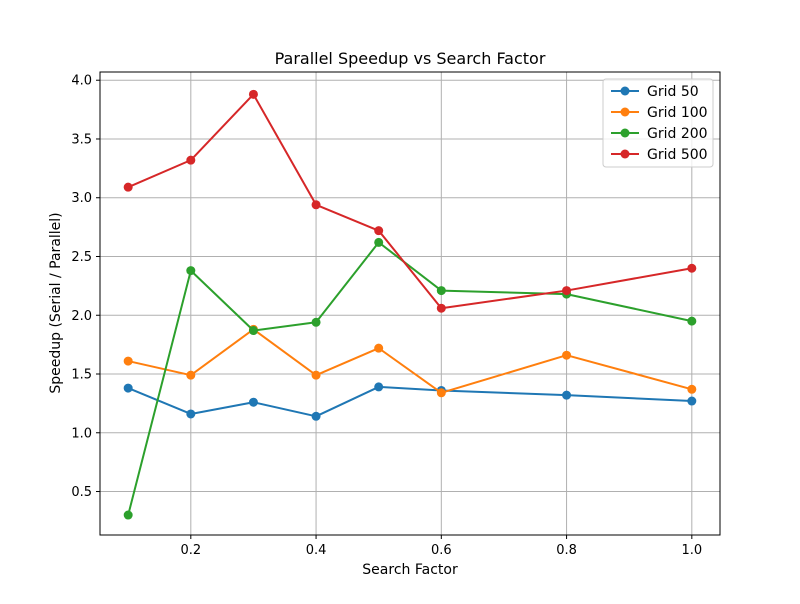  Describe the element at coordinates (81, 316) in the screenshot. I see `y-tick-label: 2.0` at that location.